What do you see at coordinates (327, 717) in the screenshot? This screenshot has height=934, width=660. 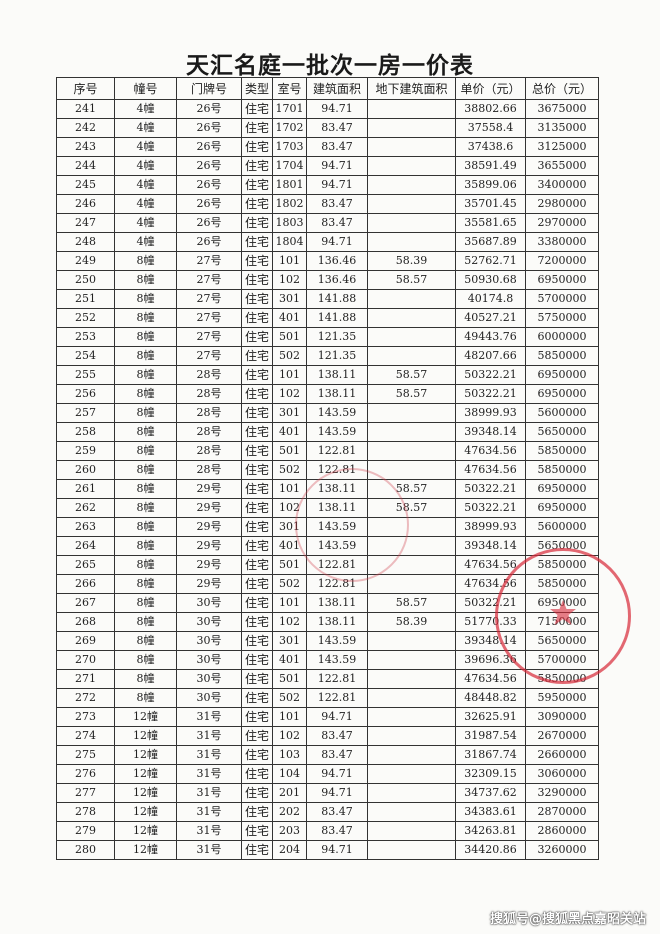 I see `table-row: 273 12幢 31号 住宅 101 94.71 32625.91 3090000` at bounding box center [327, 717].